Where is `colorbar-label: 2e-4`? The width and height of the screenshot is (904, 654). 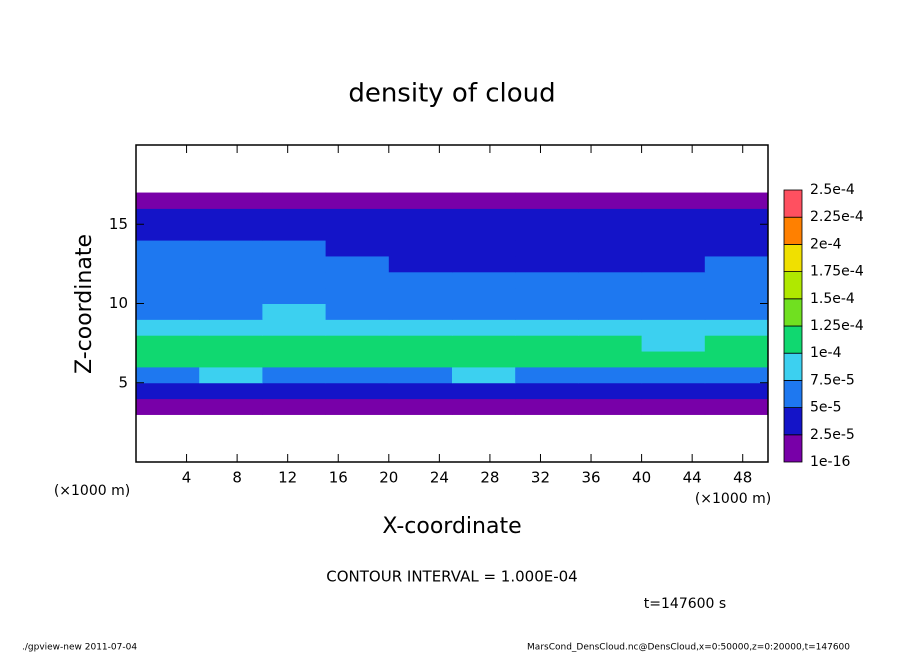
colorbar-label: 2e-4 is located at coordinates (826, 244).